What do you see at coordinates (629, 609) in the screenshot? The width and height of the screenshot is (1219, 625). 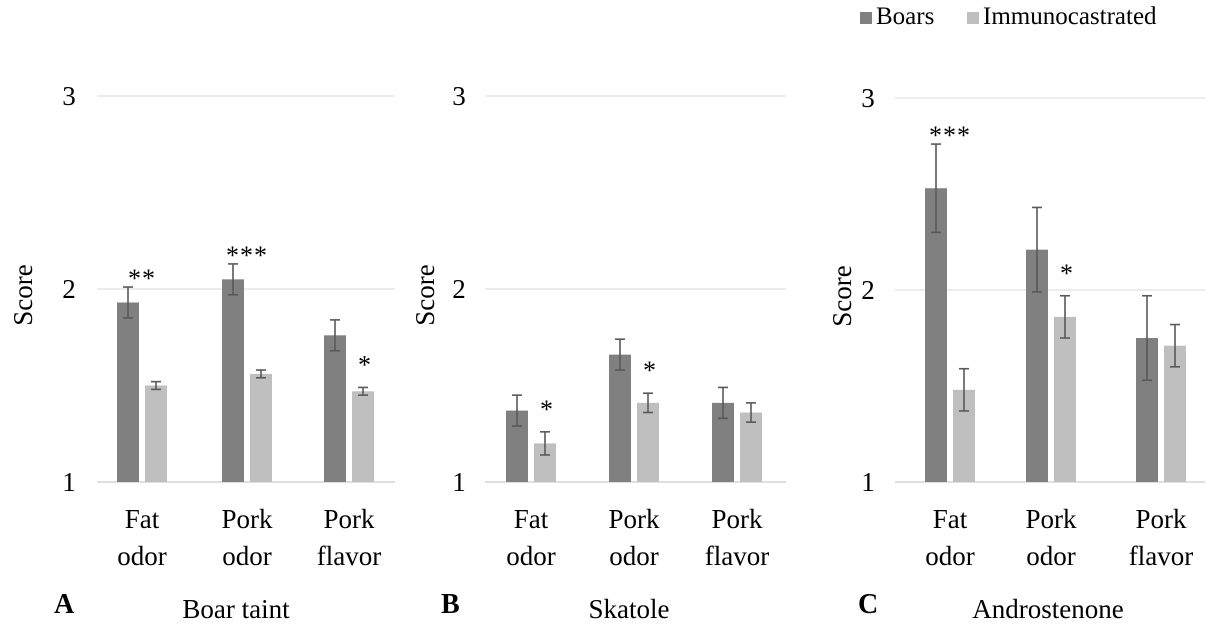 I see `panel-caption: Skatole` at bounding box center [629, 609].